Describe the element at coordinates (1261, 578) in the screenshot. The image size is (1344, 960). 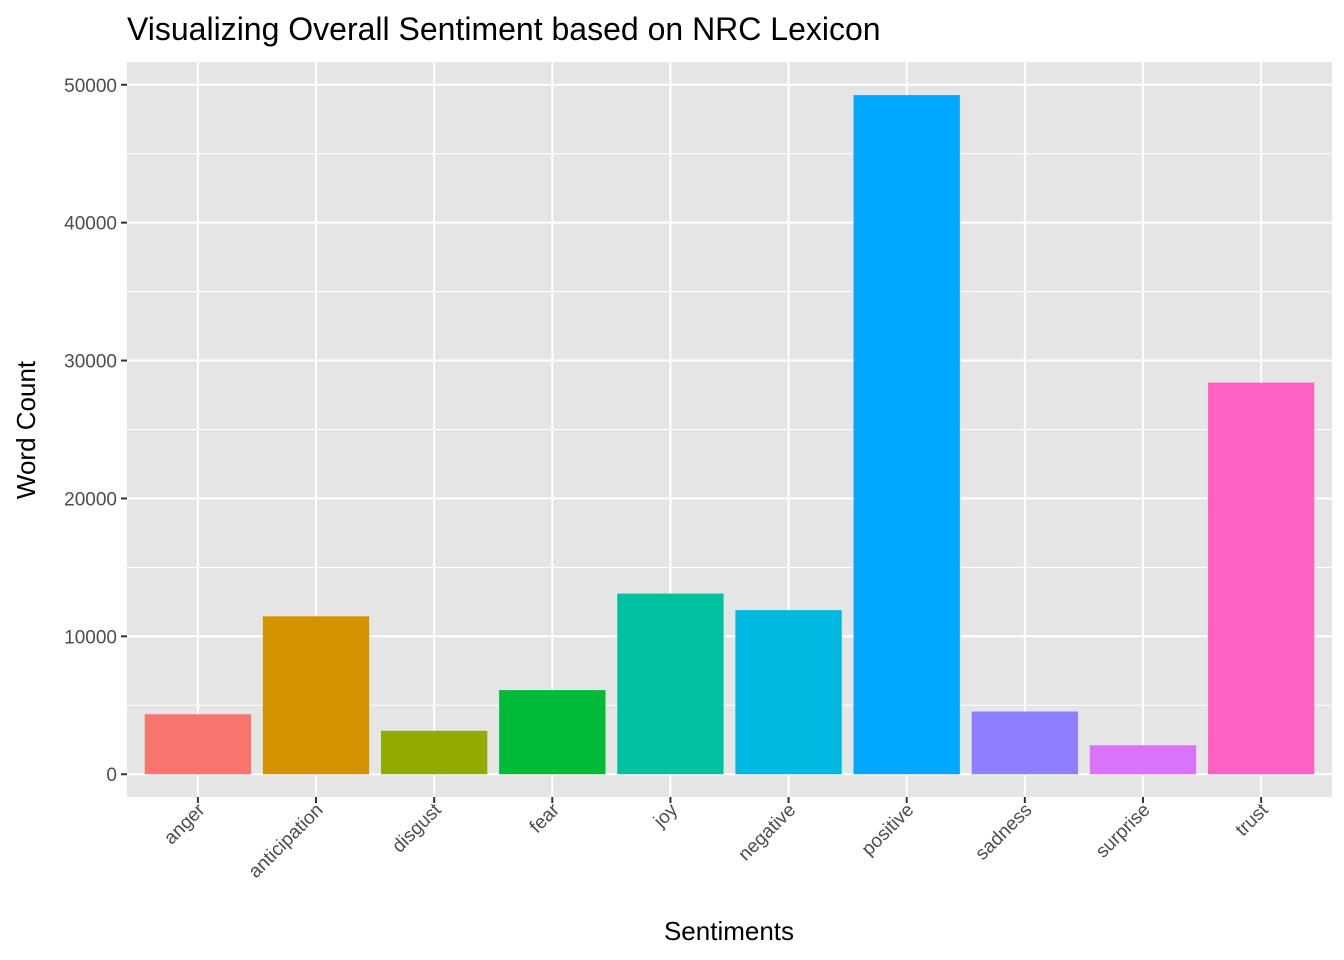
I see `bar-trust` at that location.